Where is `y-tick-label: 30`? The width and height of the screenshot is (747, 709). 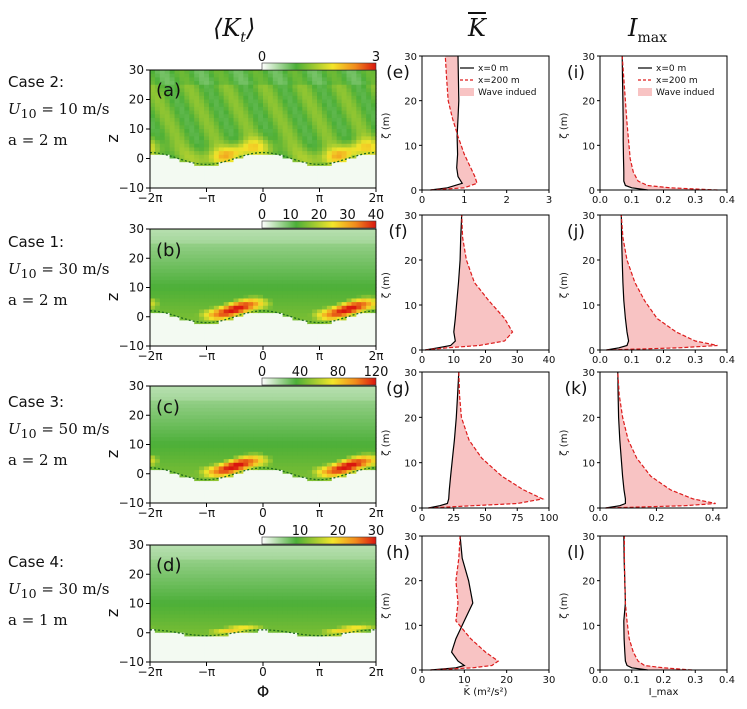
y-tick-label: 30 is located at coordinates (136, 229).